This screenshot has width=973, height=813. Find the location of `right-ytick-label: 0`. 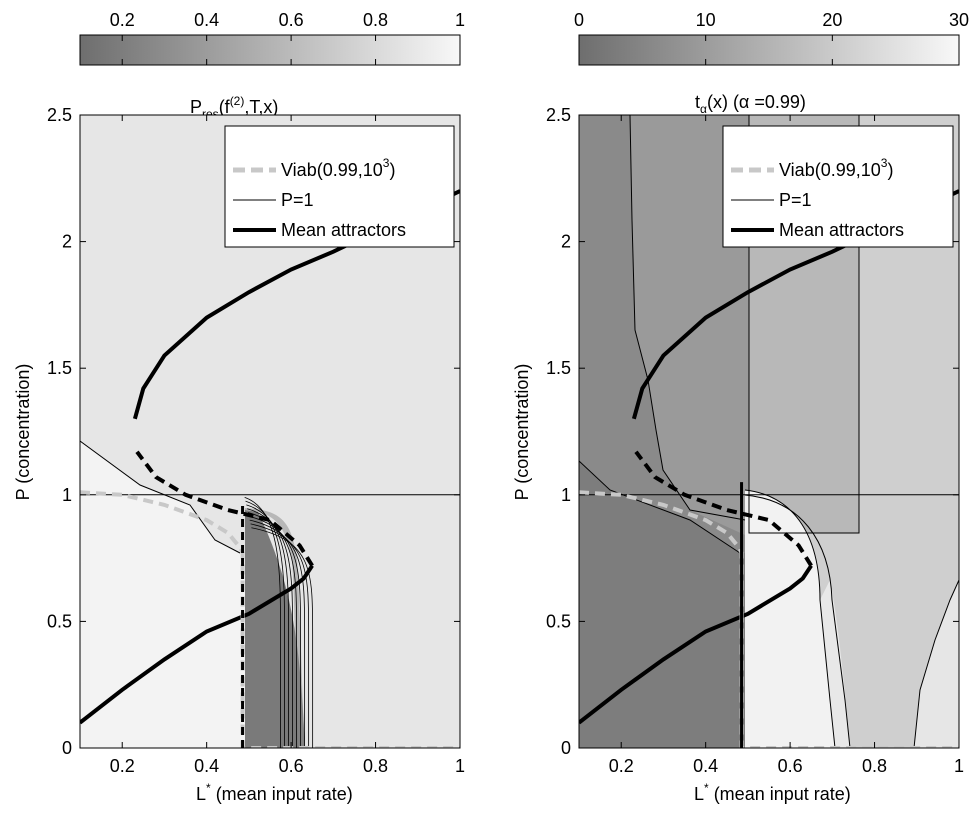

right-ytick-label: 0 is located at coordinates (566, 748).